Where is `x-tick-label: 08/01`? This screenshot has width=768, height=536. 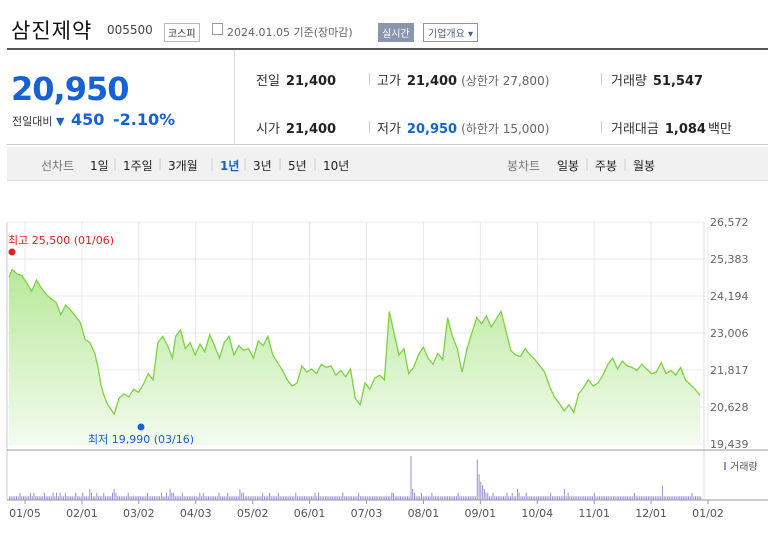 x-tick-label: 08/01 is located at coordinates (424, 513).